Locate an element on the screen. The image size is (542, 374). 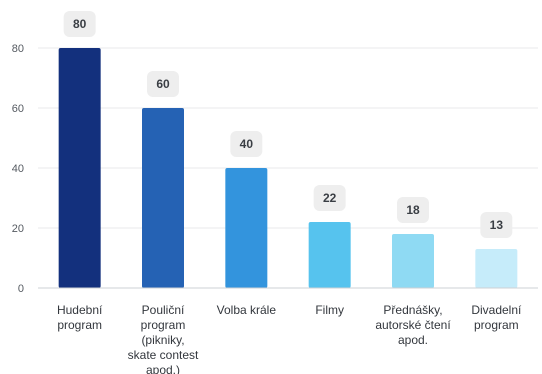
x-tick-label-line: apod.) is located at coordinates (163, 368).